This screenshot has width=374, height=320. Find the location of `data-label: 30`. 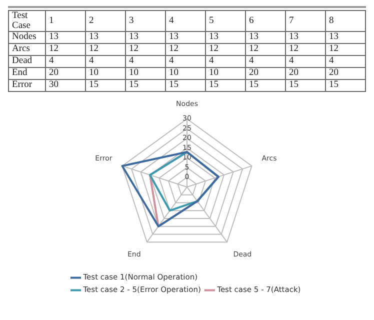

data-label: 30 is located at coordinates (65, 85).